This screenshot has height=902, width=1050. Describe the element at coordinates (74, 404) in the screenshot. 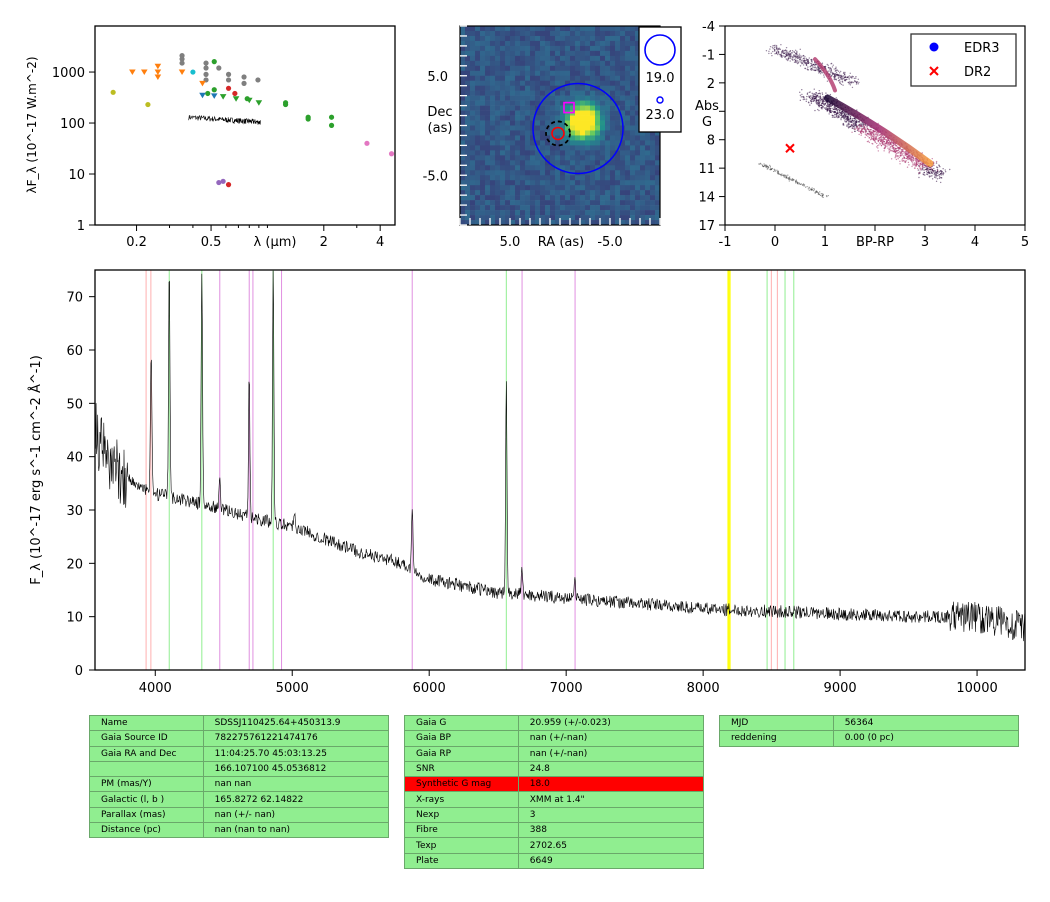

I see `spectrum-ytick-label: 50` at that location.